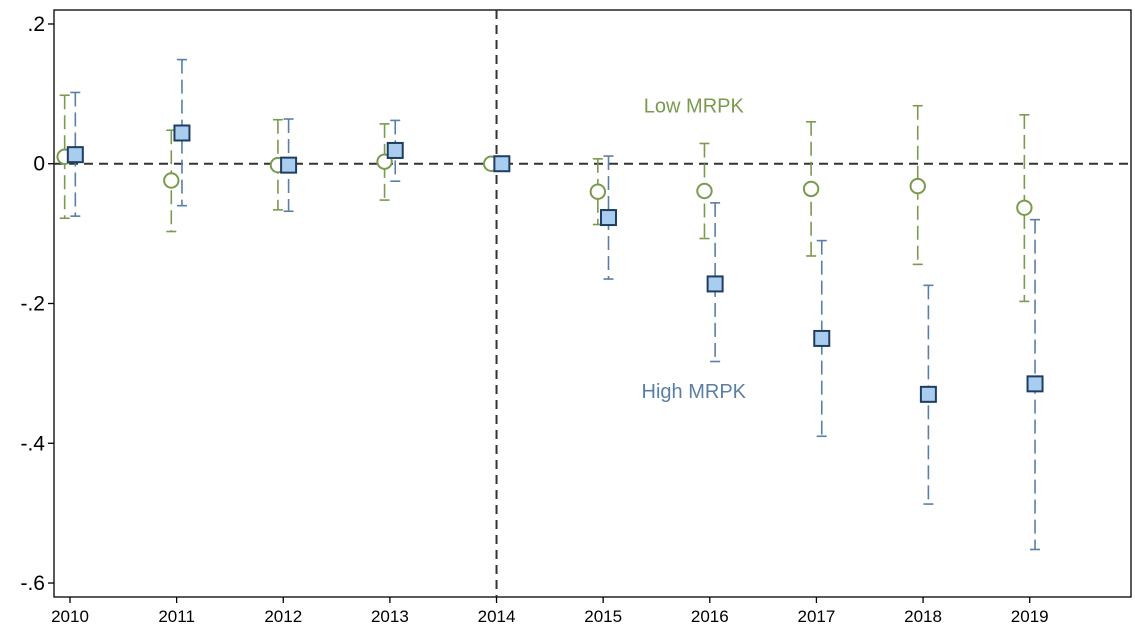  I want to click on y-axis: .2 0 -.2 -.4 -.6, so click(37, 304).